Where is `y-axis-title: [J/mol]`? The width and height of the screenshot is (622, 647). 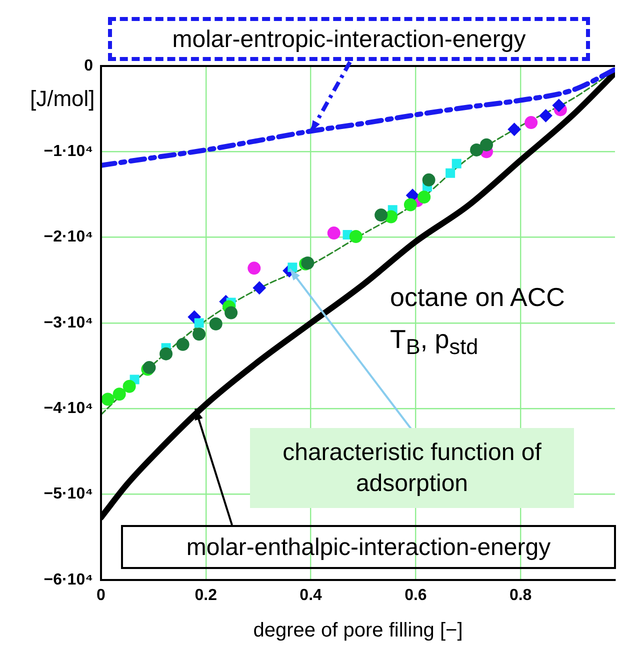
y-axis-title: [J/mol] is located at coordinates (62, 99).